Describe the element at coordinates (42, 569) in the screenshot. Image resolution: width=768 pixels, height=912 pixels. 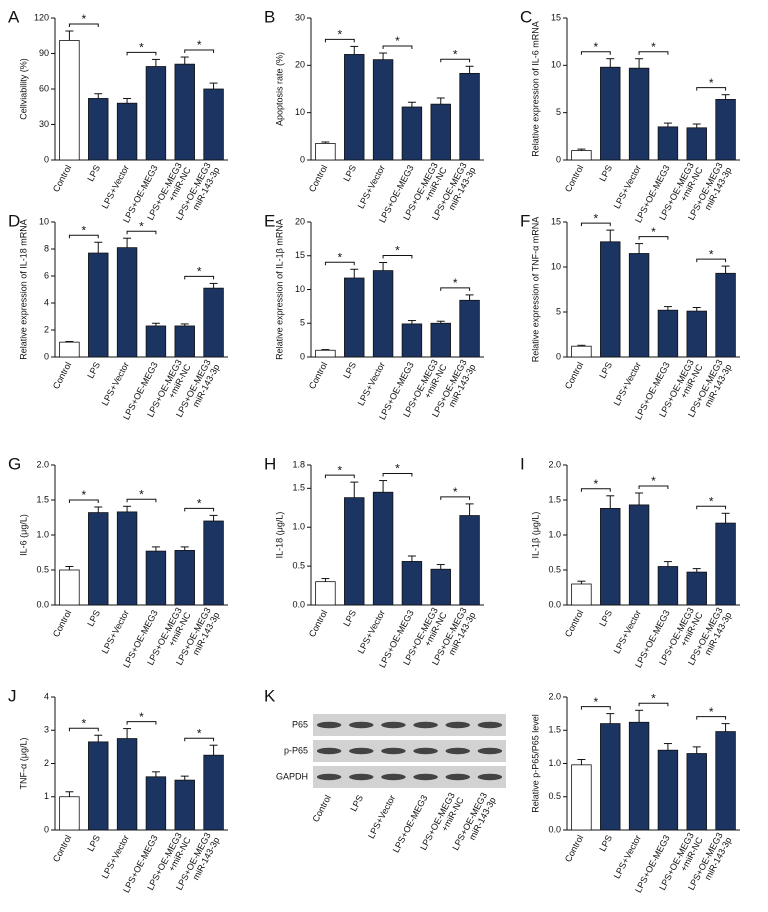
I see `y-tick-label: 0.5` at that location.